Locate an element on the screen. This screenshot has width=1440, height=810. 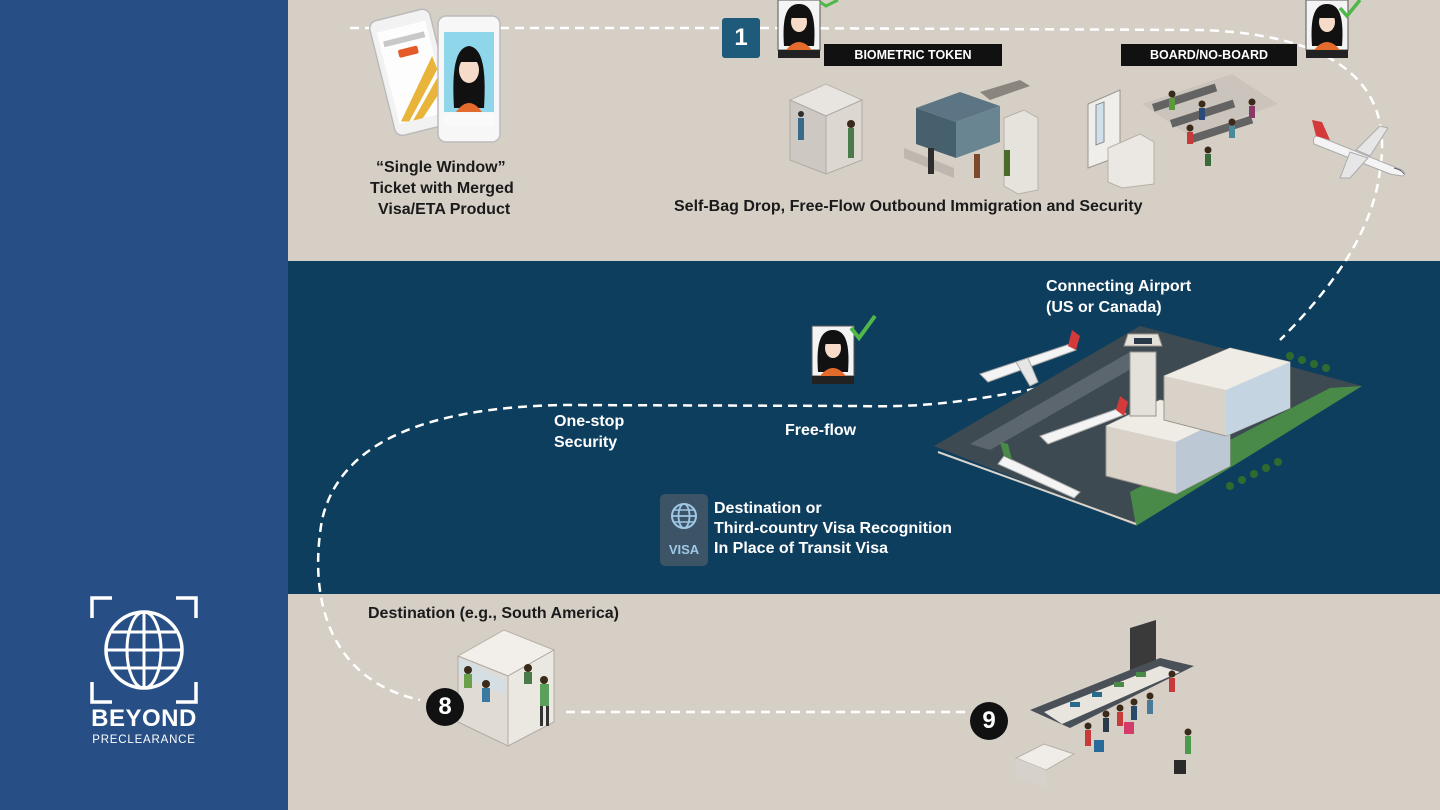
airplane-icon is located at coordinates (1359, 149).